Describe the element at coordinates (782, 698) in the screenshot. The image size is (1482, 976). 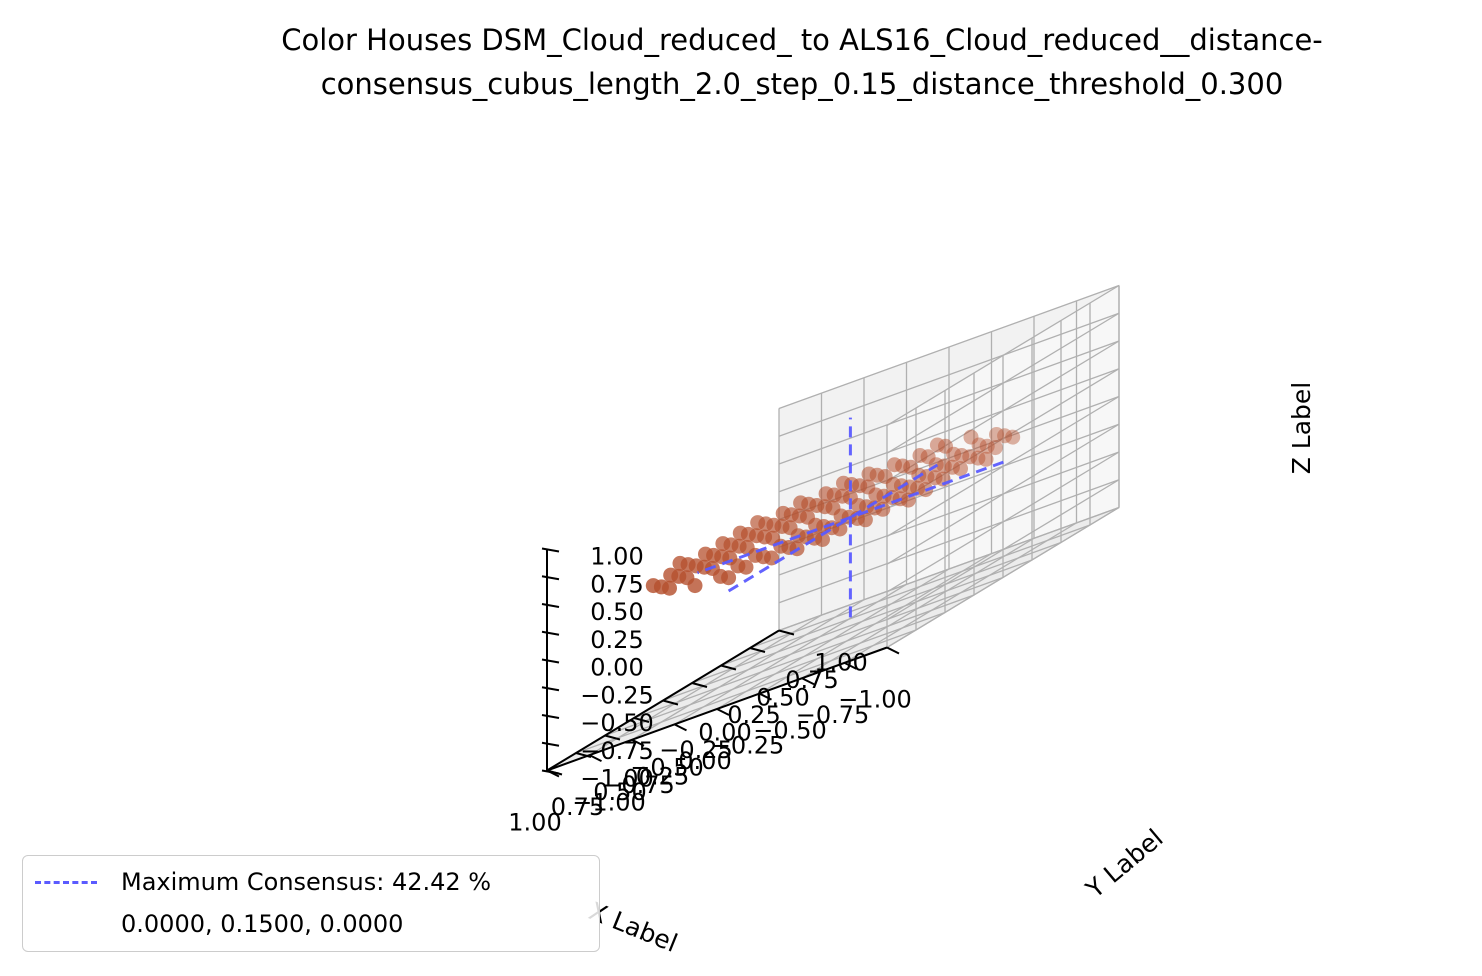
I see `y-tick-label: 0.50` at that location.